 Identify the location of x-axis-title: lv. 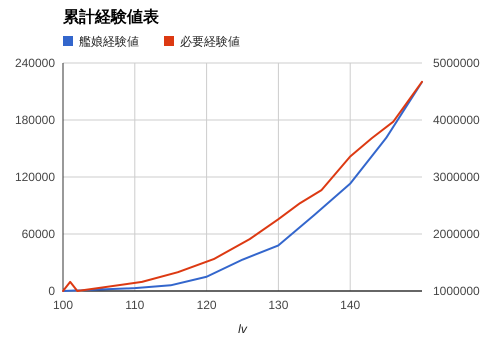
(243, 329).